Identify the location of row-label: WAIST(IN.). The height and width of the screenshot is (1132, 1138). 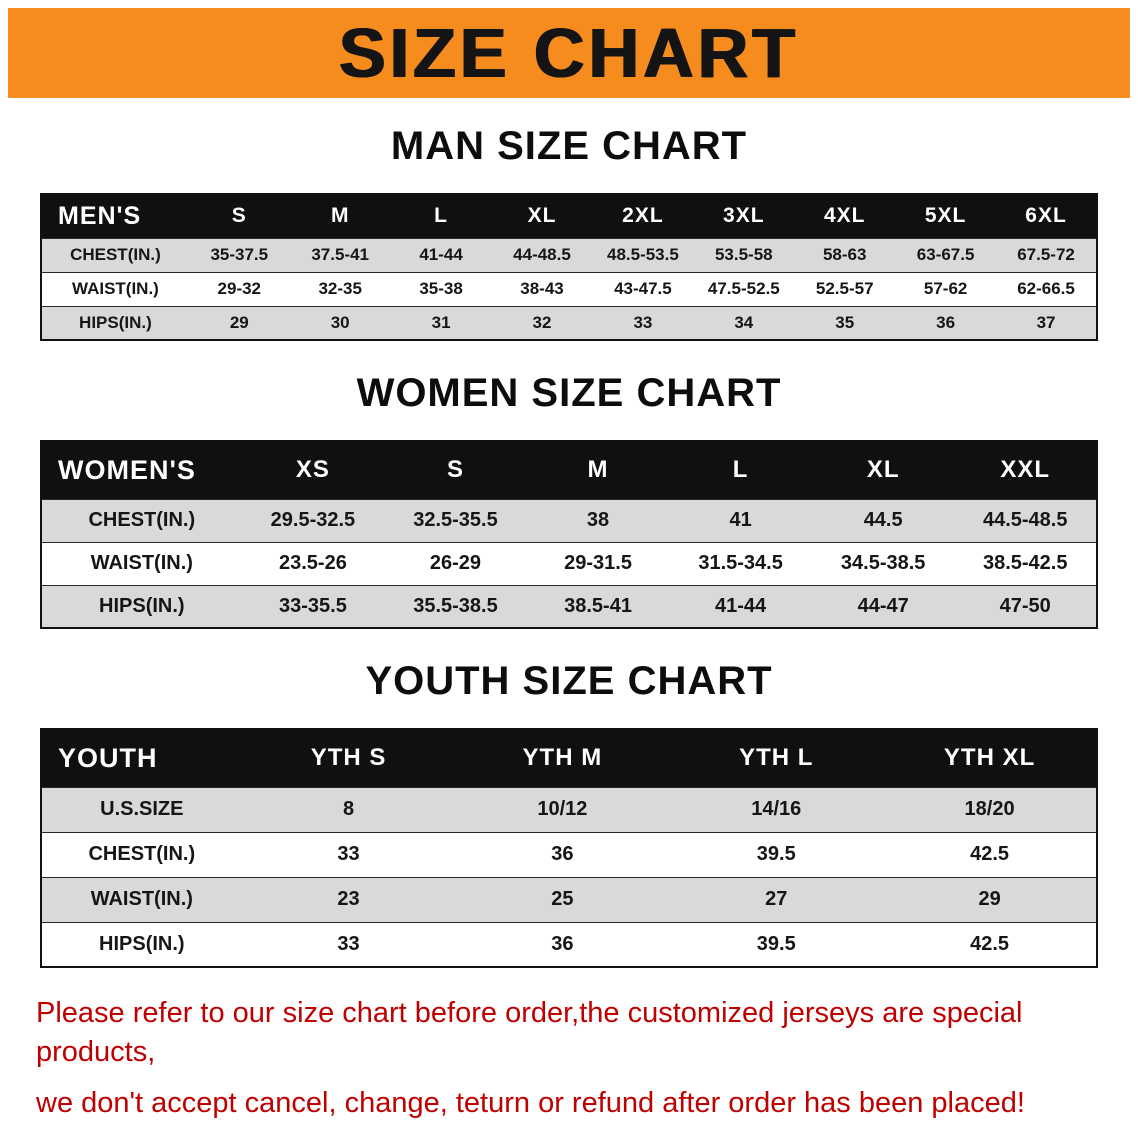
(141, 563).